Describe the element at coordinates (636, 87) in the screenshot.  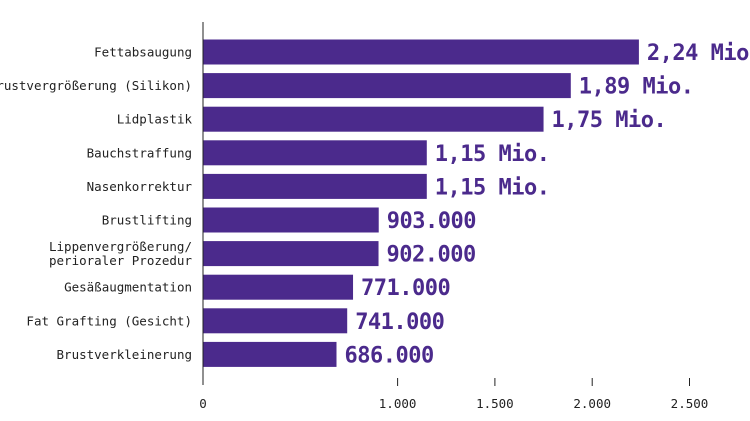
I see `value-label: 1,89 Mio.` at that location.